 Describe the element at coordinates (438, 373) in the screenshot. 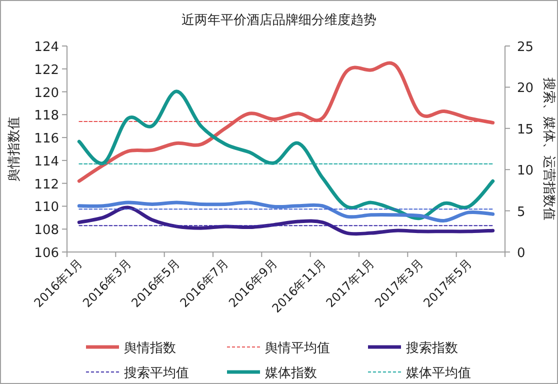

I see `legend-label: 媒体平均值` at that location.